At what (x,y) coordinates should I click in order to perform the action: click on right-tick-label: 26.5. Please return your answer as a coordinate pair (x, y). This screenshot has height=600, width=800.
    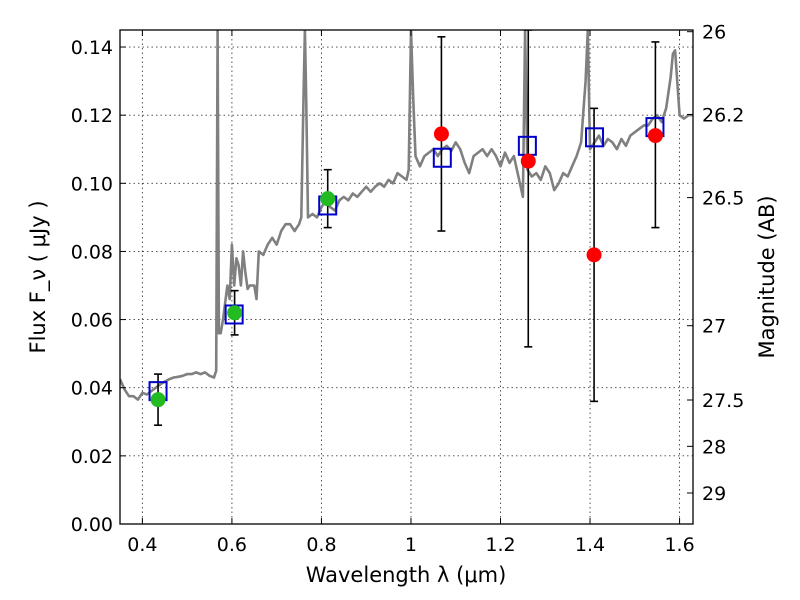
    Looking at the image, I should click on (723, 199).